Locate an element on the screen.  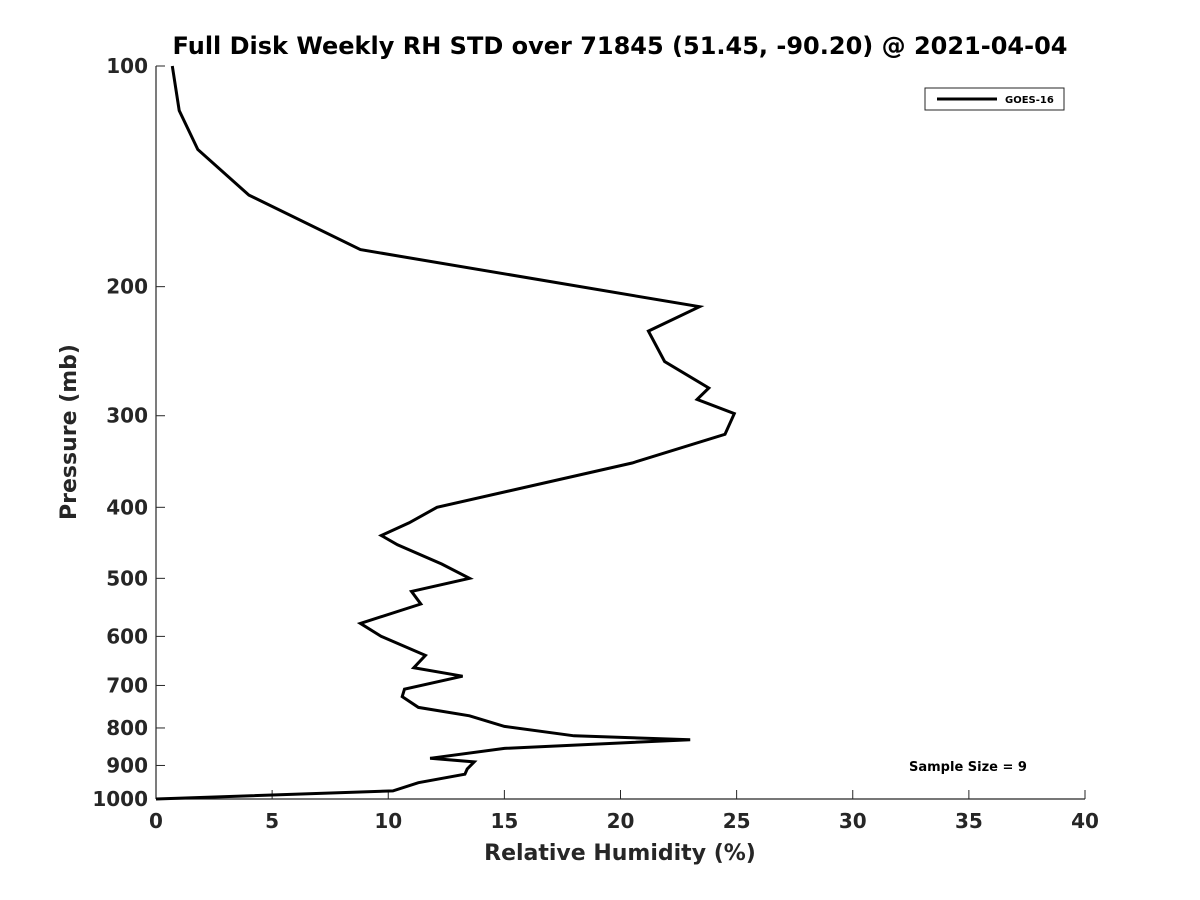
x-tick-label: 5 is located at coordinates (272, 821).